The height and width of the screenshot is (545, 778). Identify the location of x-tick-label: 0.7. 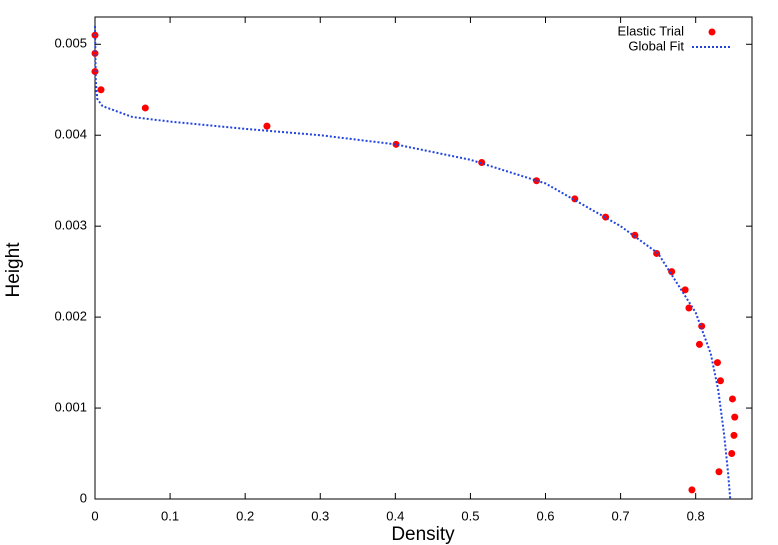
(621, 515).